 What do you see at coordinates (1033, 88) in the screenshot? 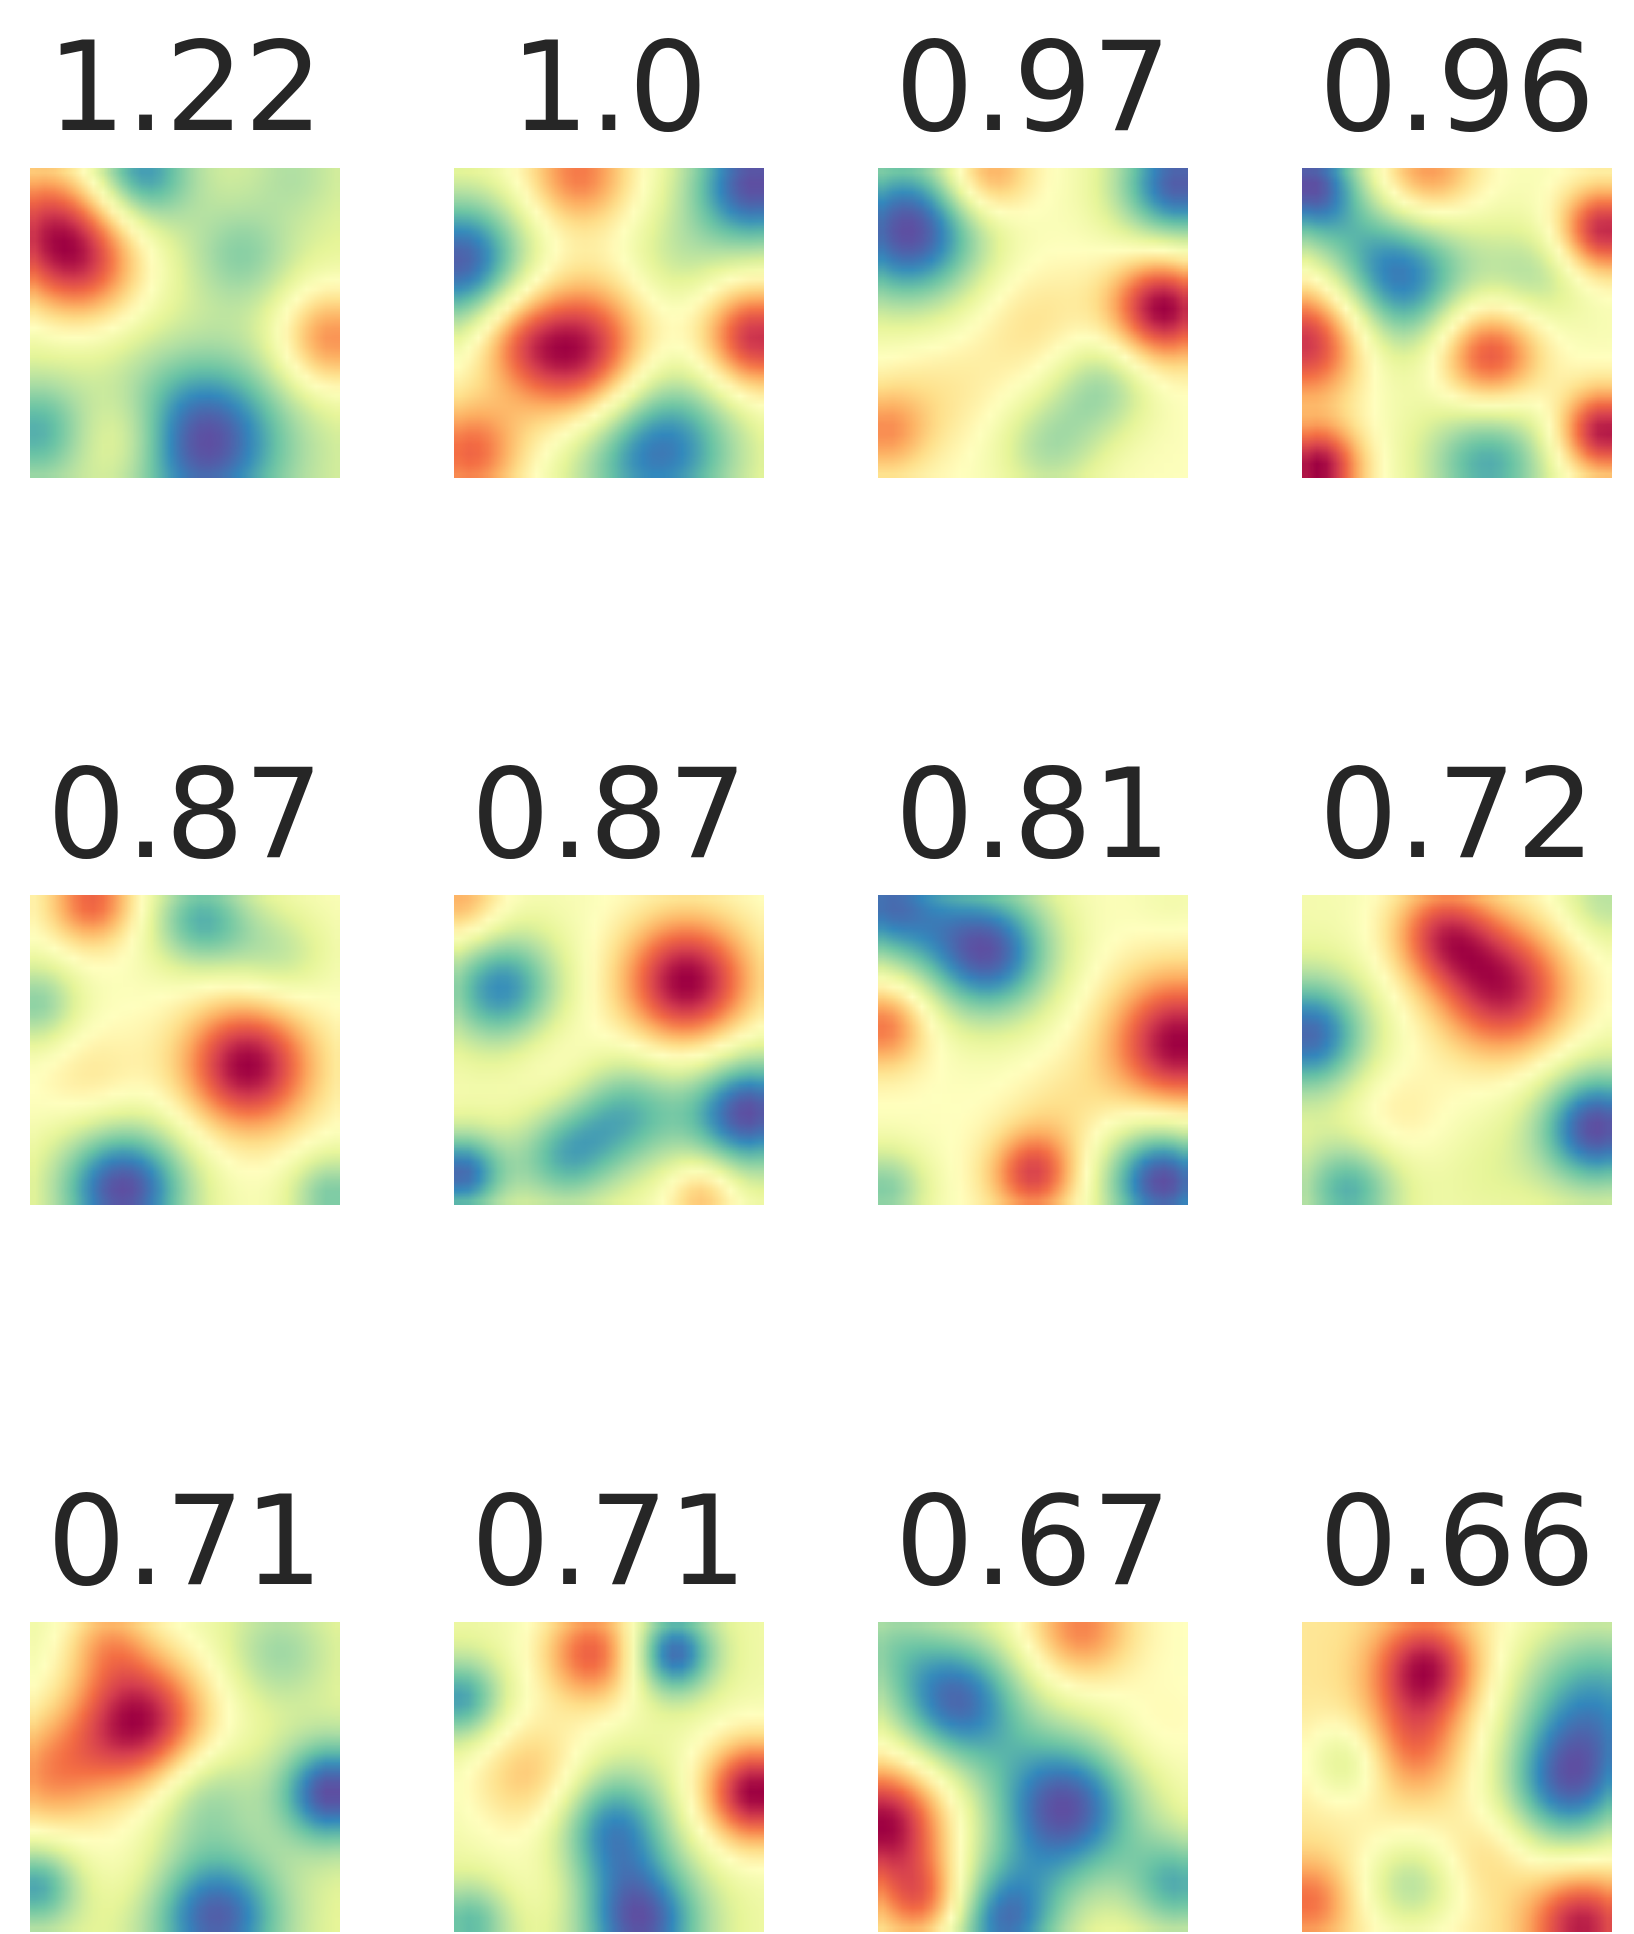
I see `panel-title: 0.97` at bounding box center [1033, 88].